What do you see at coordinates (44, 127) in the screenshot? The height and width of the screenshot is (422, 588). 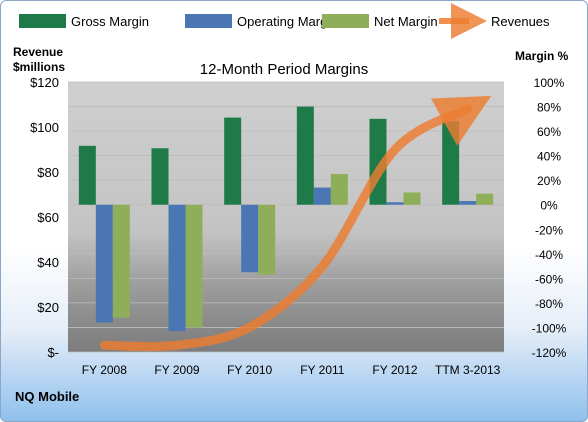 I see `left-tick-label: $100` at bounding box center [44, 127].